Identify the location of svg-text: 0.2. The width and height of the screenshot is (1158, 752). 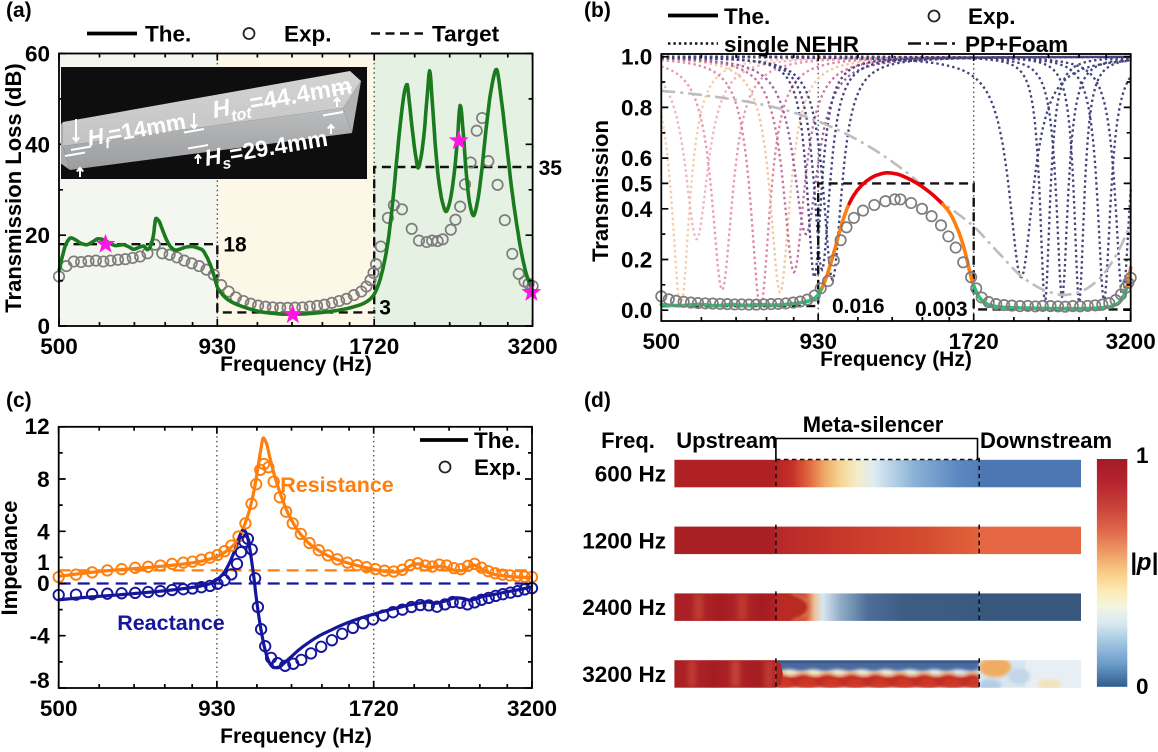
(636, 260).